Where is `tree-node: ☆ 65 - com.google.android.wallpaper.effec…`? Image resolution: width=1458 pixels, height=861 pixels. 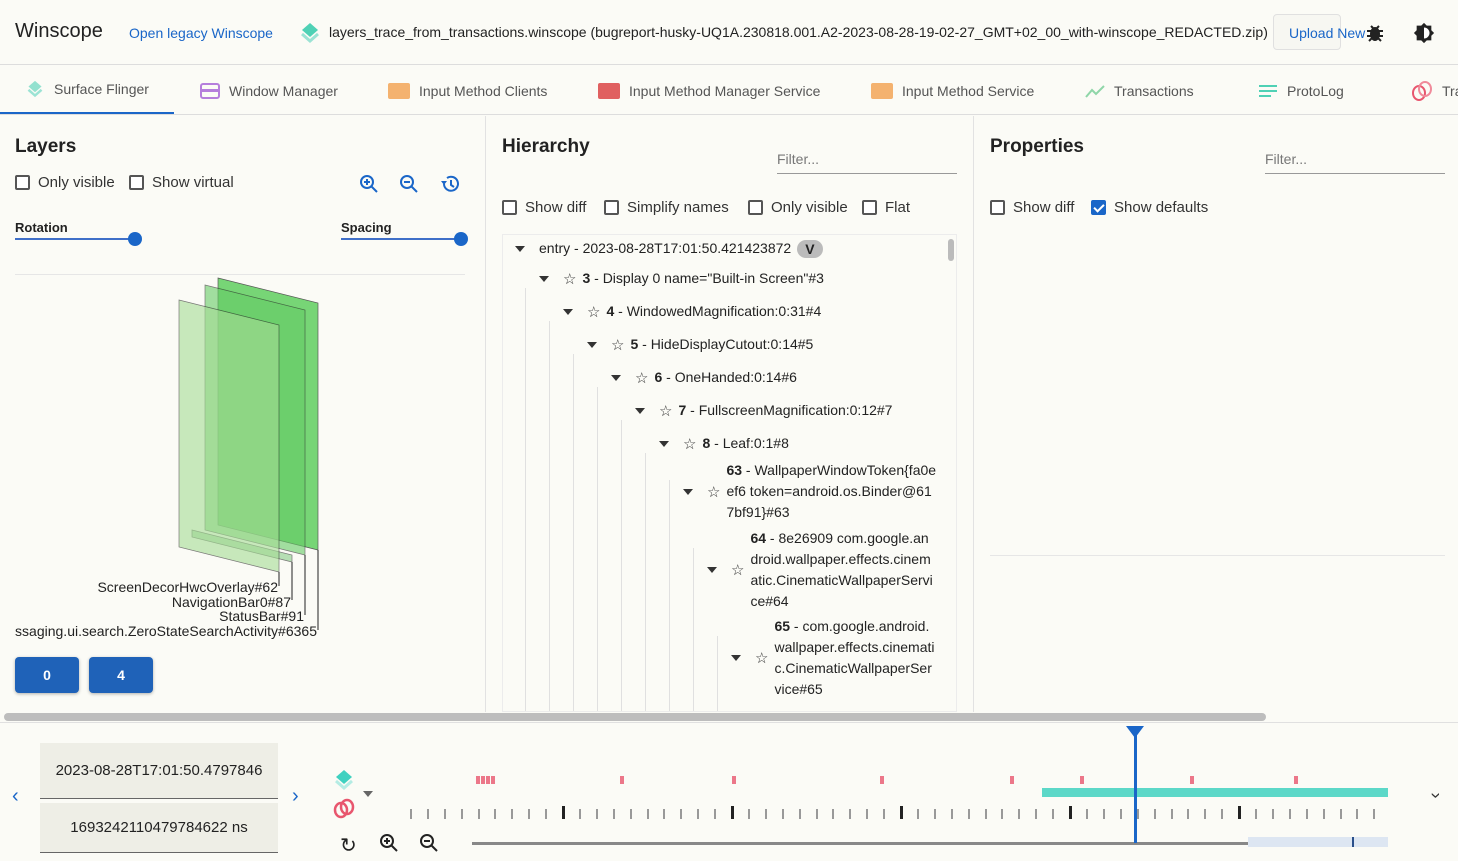
tree-node: ☆ 65 - com.google.android.wallpaper.effec… is located at coordinates (834, 658).